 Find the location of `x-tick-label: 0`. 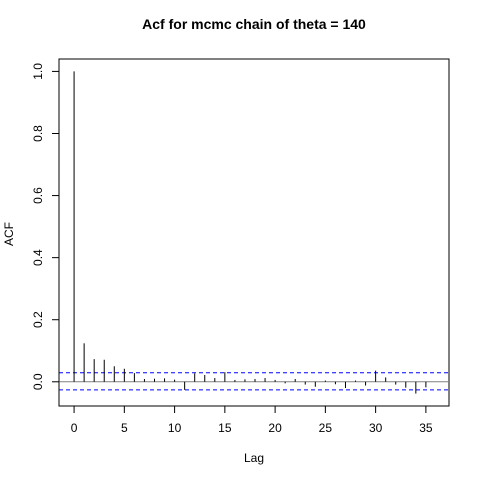

x-tick-label: 0 is located at coordinates (74, 428).